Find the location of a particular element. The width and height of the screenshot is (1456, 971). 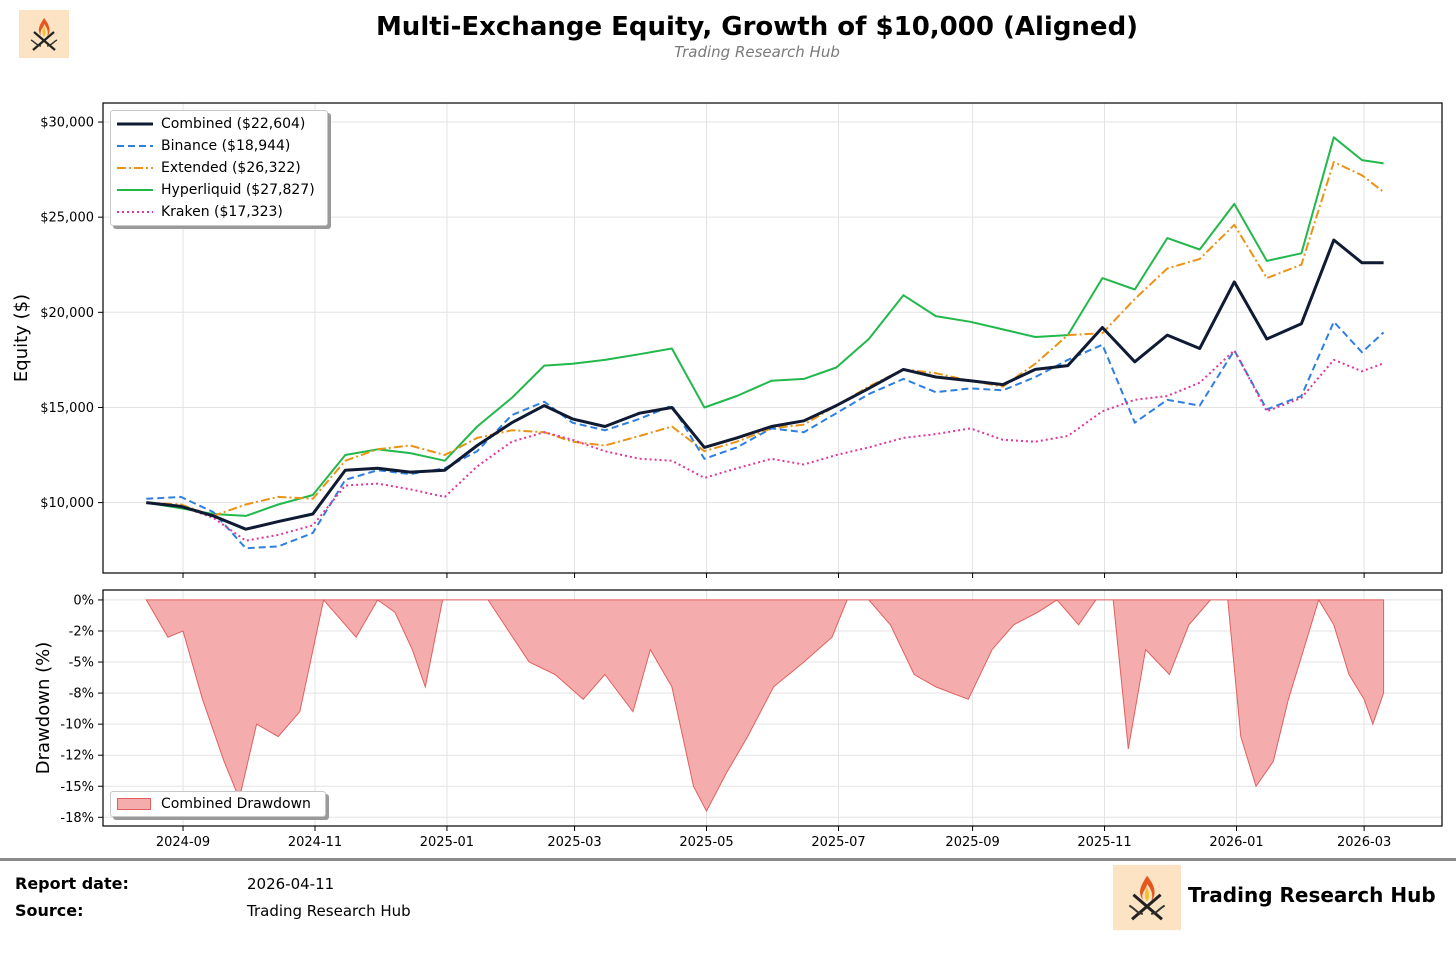

legend-item-combined: Combined ($22,604) is located at coordinates (219, 124).